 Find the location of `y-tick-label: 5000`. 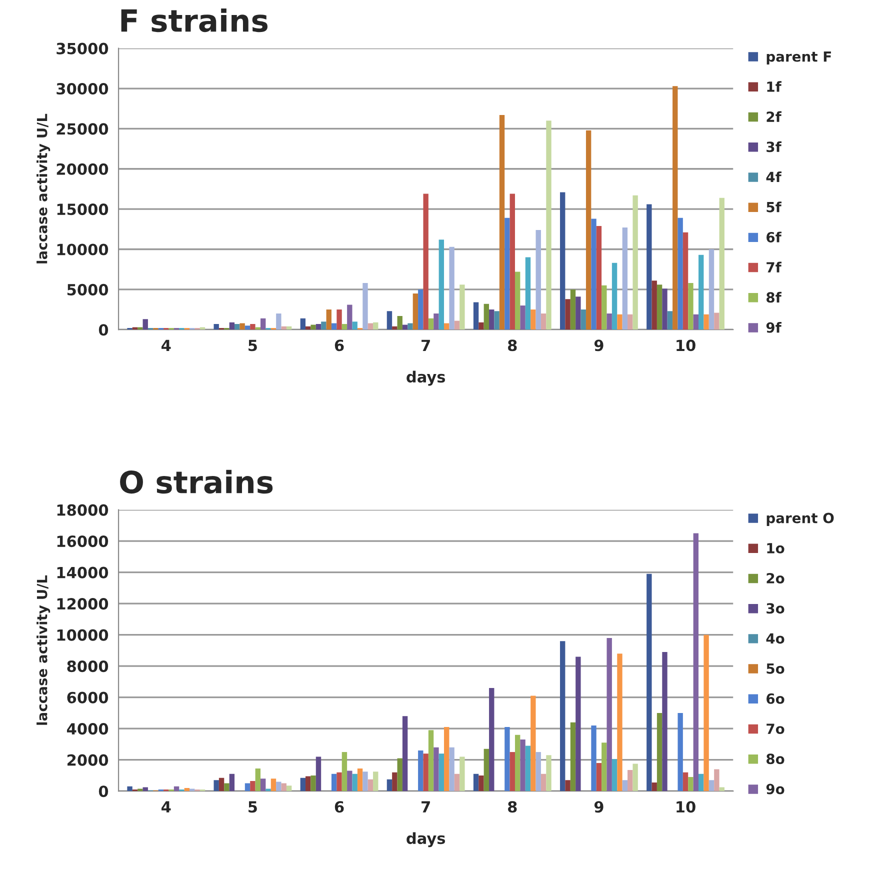

y-tick-label: 5000 is located at coordinates (87, 290).